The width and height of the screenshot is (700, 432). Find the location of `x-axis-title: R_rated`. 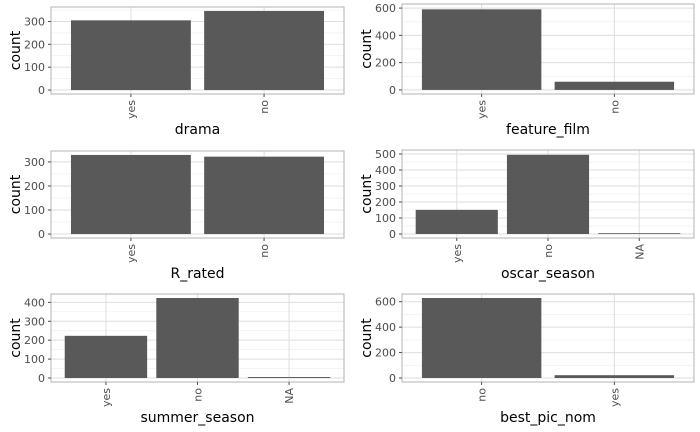

x-axis-title: R_rated is located at coordinates (197, 274).